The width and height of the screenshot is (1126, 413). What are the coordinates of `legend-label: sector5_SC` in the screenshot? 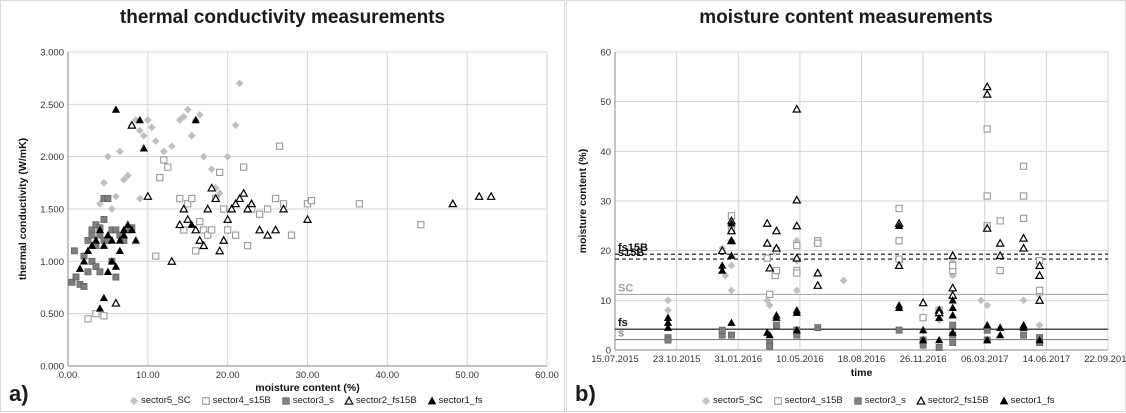 It's located at (166, 400).